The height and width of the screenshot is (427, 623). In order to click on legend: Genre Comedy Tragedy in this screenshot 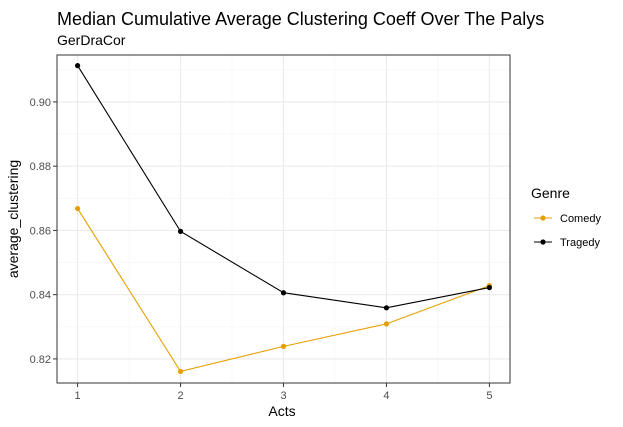, I will do `click(566, 217)`.